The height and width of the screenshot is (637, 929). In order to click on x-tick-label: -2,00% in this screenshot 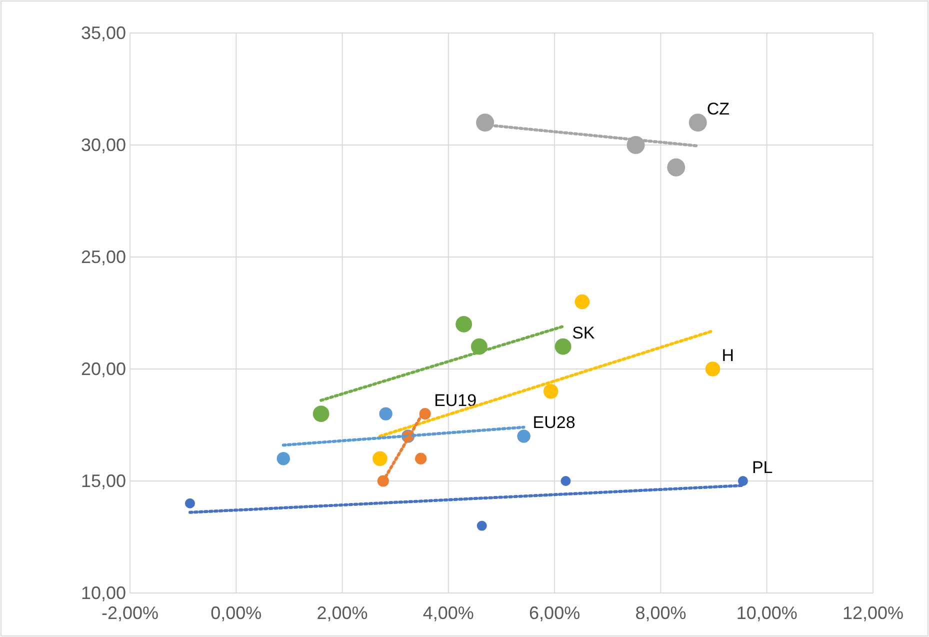, I will do `click(130, 613)`.